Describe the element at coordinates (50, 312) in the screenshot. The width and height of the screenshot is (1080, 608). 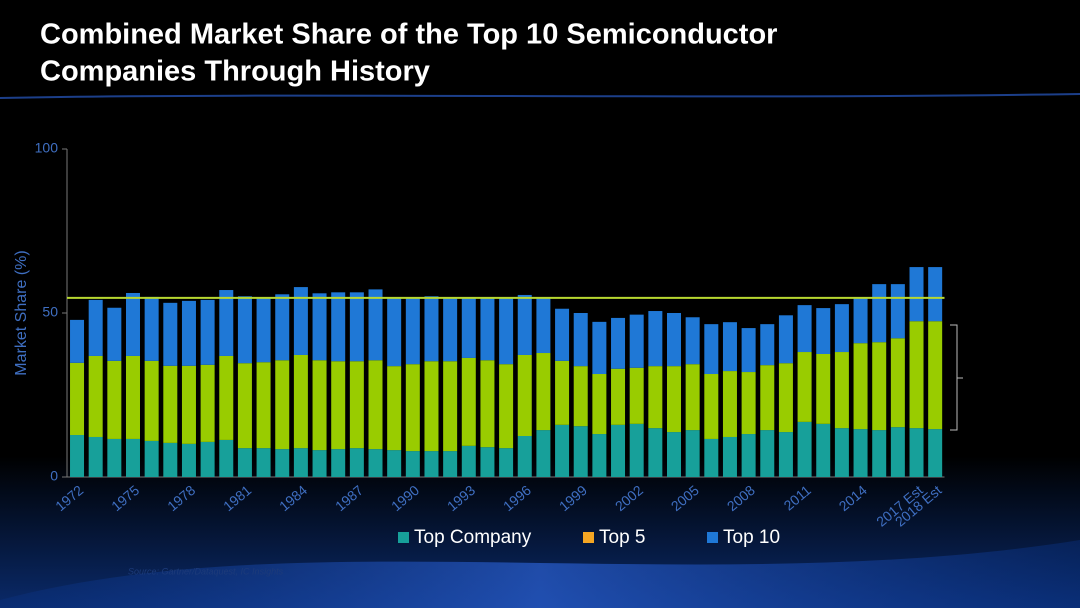
I see `y-tick-label: 50` at that location.